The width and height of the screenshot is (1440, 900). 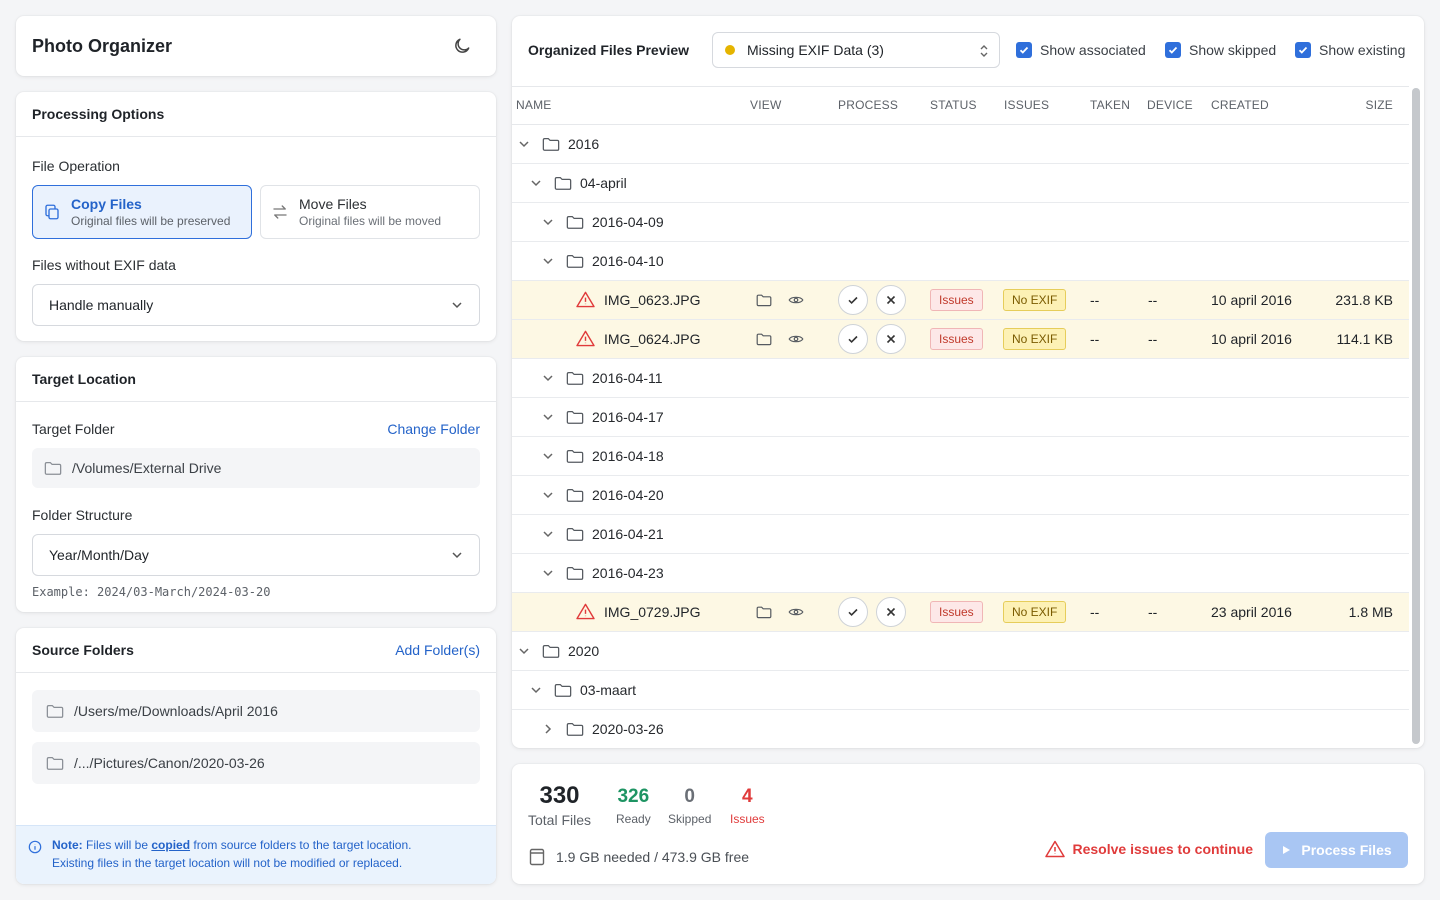 I want to click on source-folders-title: Source Folders, so click(x=83, y=650).